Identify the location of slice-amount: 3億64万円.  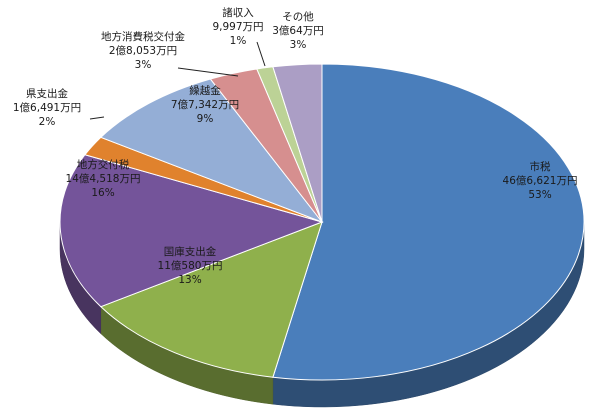
(298, 30).